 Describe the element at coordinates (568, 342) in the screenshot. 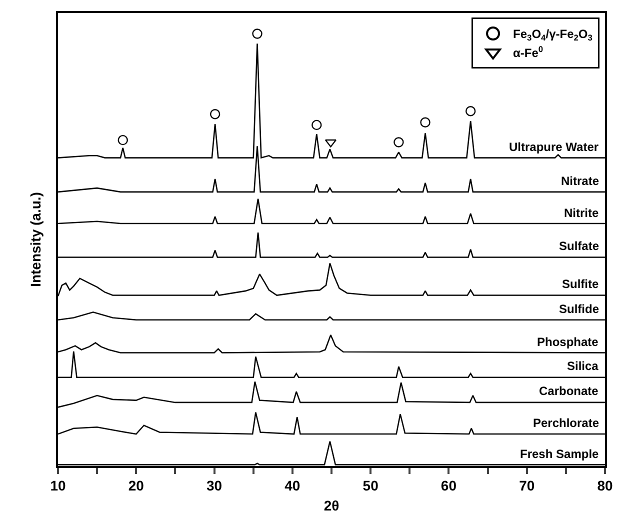

I see `series-label: Phosphate` at that location.